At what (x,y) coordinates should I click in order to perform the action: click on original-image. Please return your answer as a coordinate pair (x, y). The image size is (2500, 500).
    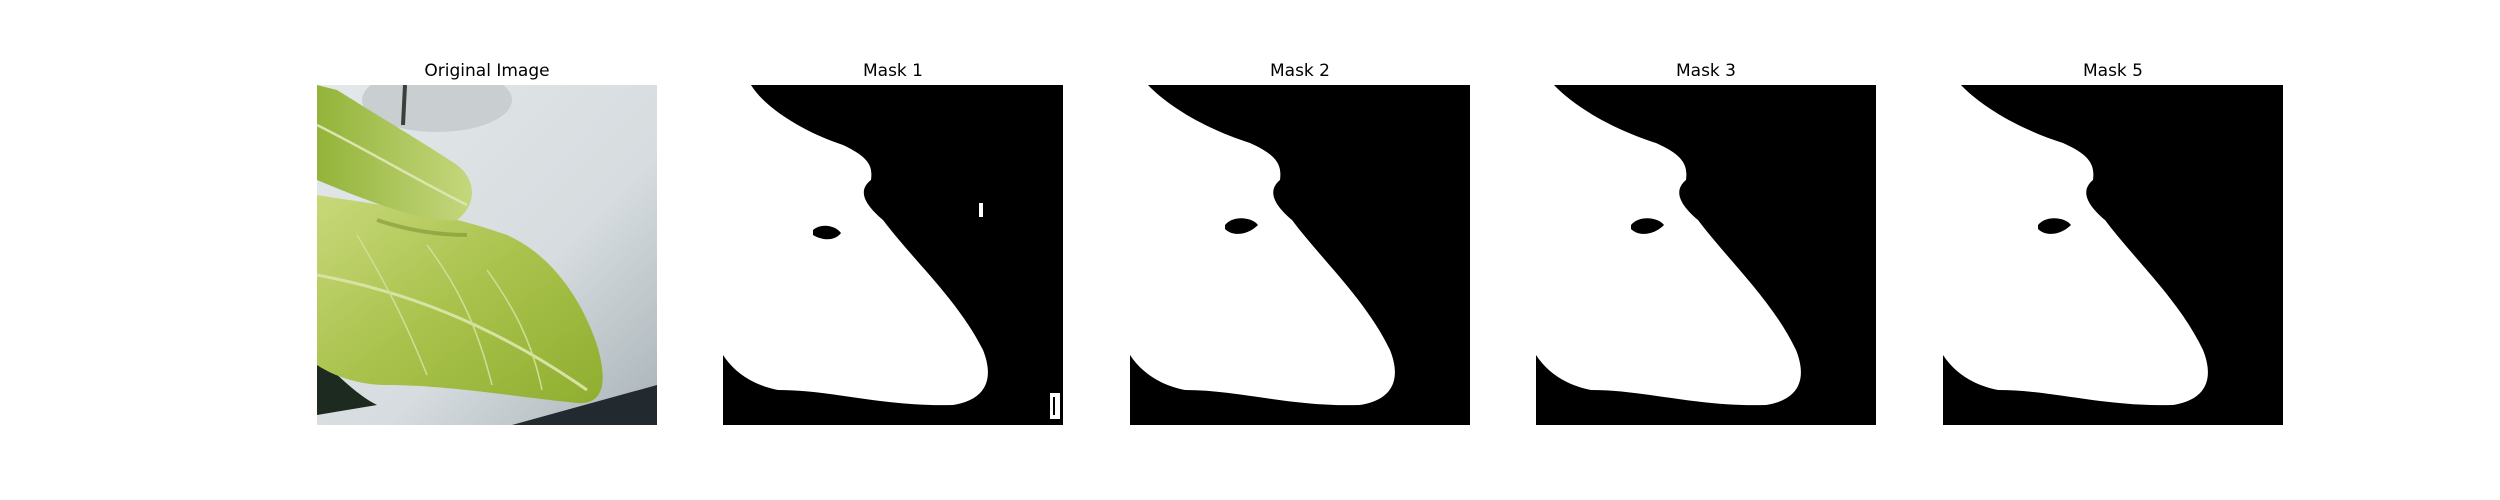
    Looking at the image, I should click on (487, 255).